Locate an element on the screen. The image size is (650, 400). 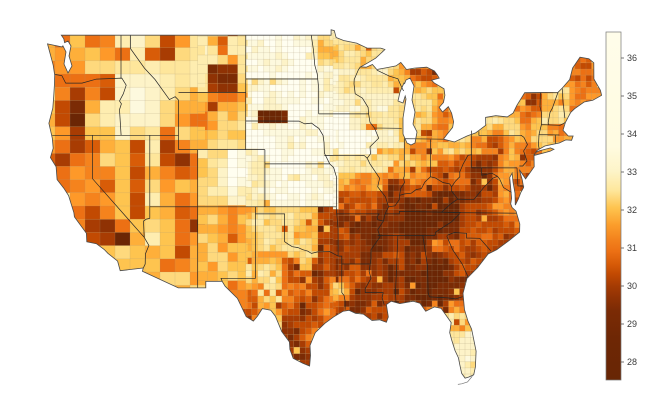
svg-text: 32 is located at coordinates (632, 210).